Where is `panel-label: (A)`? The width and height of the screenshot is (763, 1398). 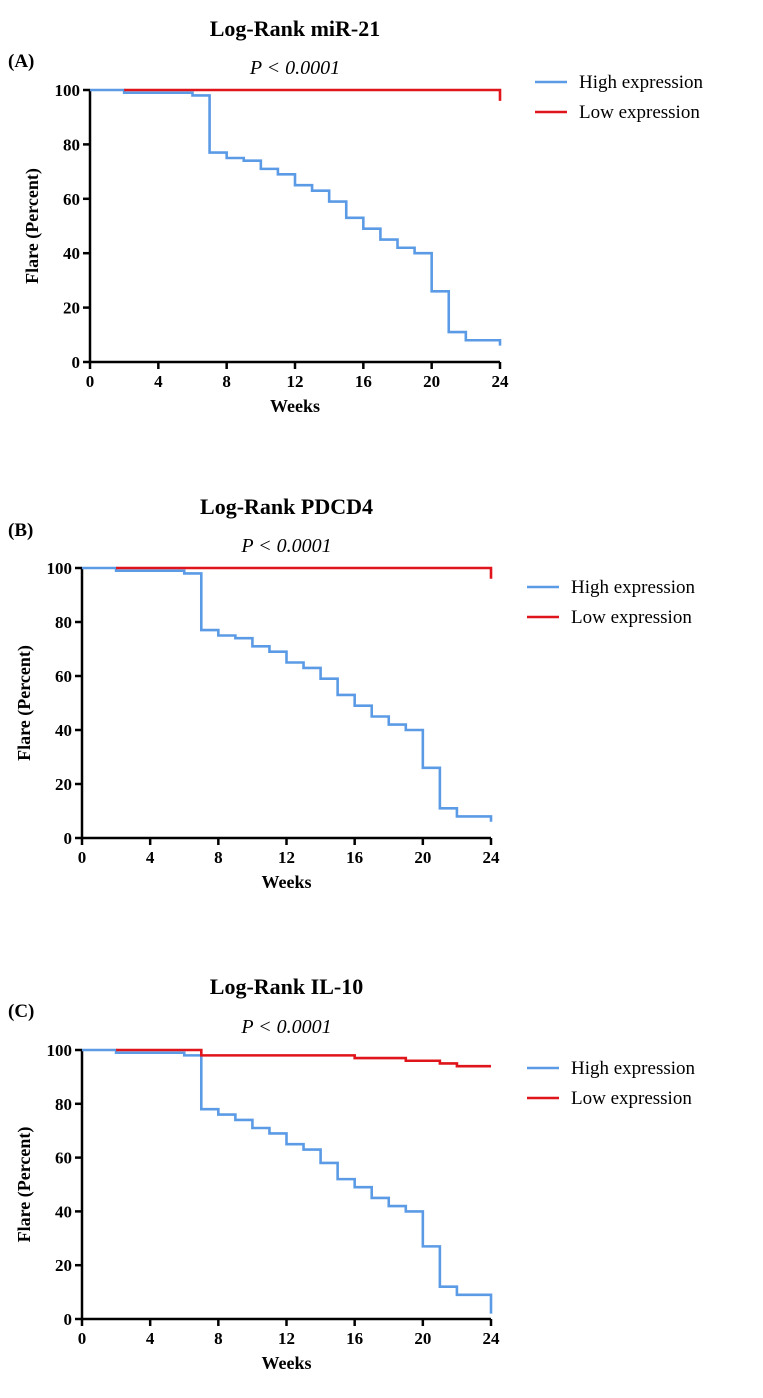 panel-label: (A) is located at coordinates (21, 61).